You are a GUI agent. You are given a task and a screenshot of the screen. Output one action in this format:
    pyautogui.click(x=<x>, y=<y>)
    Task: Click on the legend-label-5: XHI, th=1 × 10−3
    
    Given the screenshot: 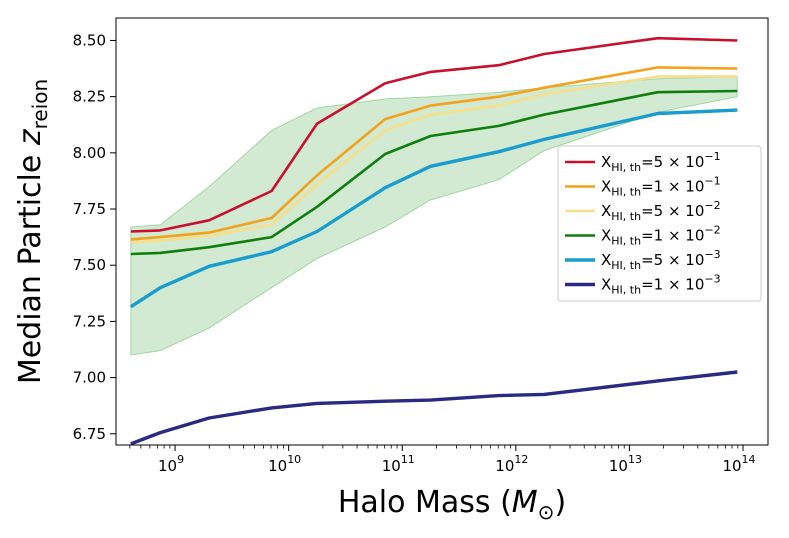 What is the action you would take?
    pyautogui.click(x=661, y=285)
    